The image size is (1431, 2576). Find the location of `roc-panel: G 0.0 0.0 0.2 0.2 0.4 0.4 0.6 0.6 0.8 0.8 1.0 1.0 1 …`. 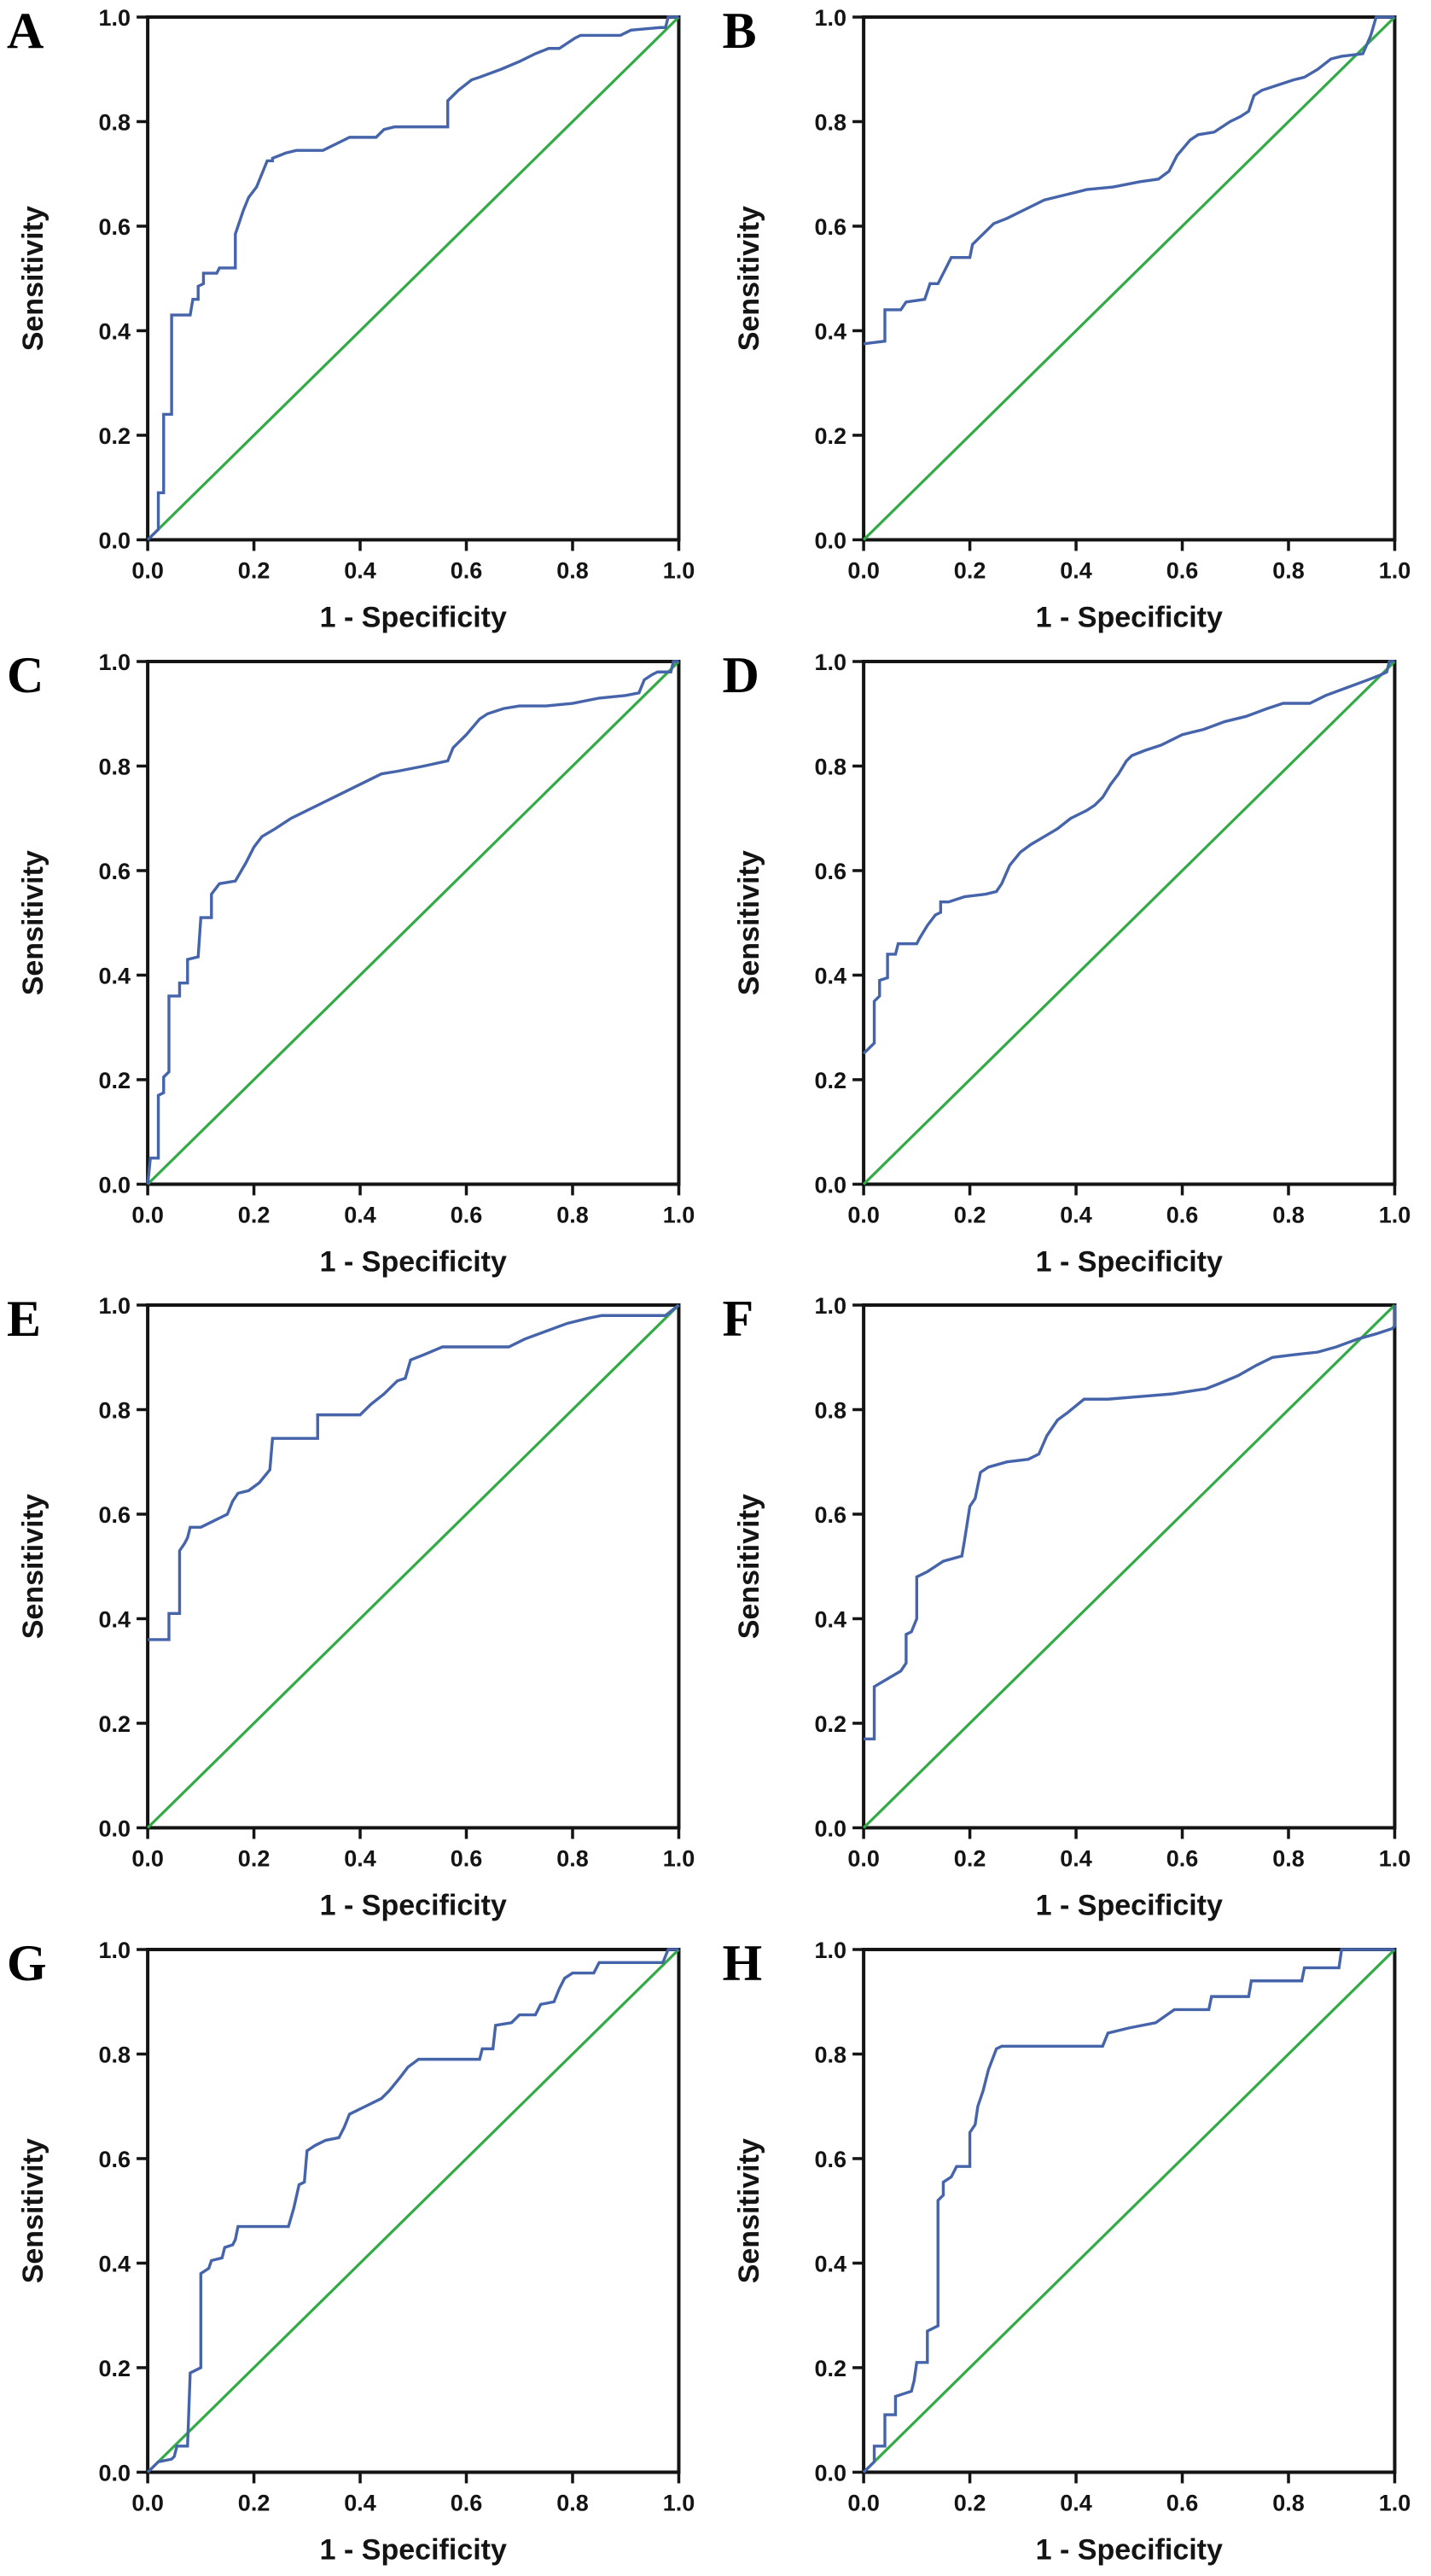

roc-panel: G 0.0 0.0 0.2 0.2 0.4 0.4 0.6 0.6 0.8 0.8 1.0 1.0 1 … is located at coordinates (358, 2254).